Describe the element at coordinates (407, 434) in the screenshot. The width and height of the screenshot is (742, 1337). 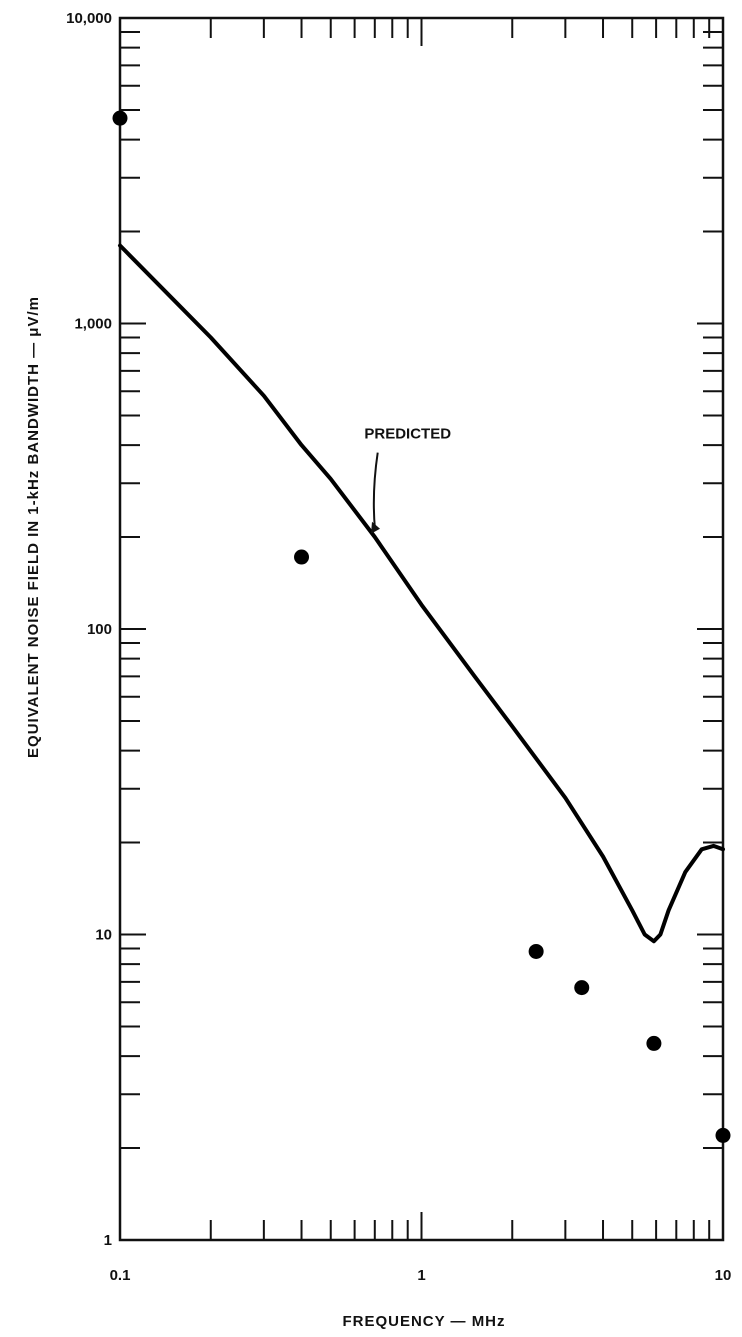
I see `predicted-label: PREDICTED` at that location.